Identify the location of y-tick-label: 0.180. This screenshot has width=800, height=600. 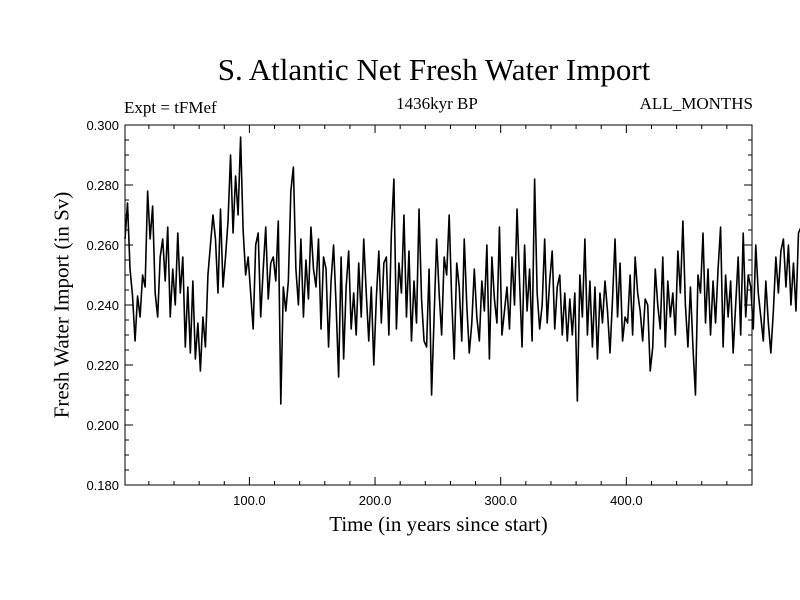
(102, 485).